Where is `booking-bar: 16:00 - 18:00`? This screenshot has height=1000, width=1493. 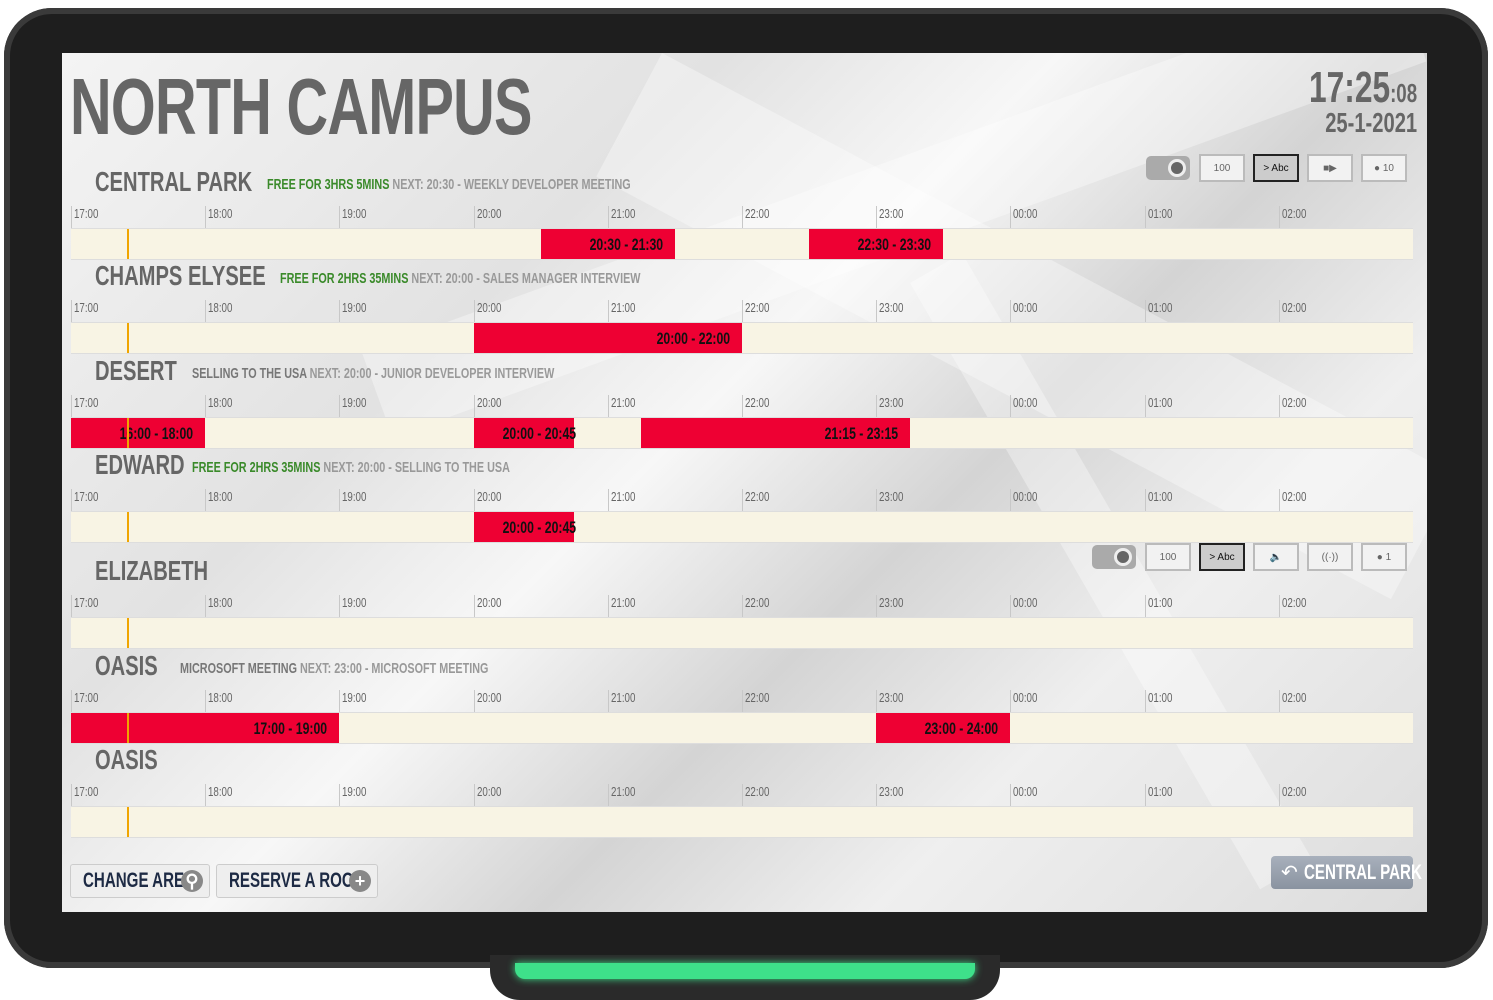
booking-bar: 16:00 - 18:00 is located at coordinates (138, 433).